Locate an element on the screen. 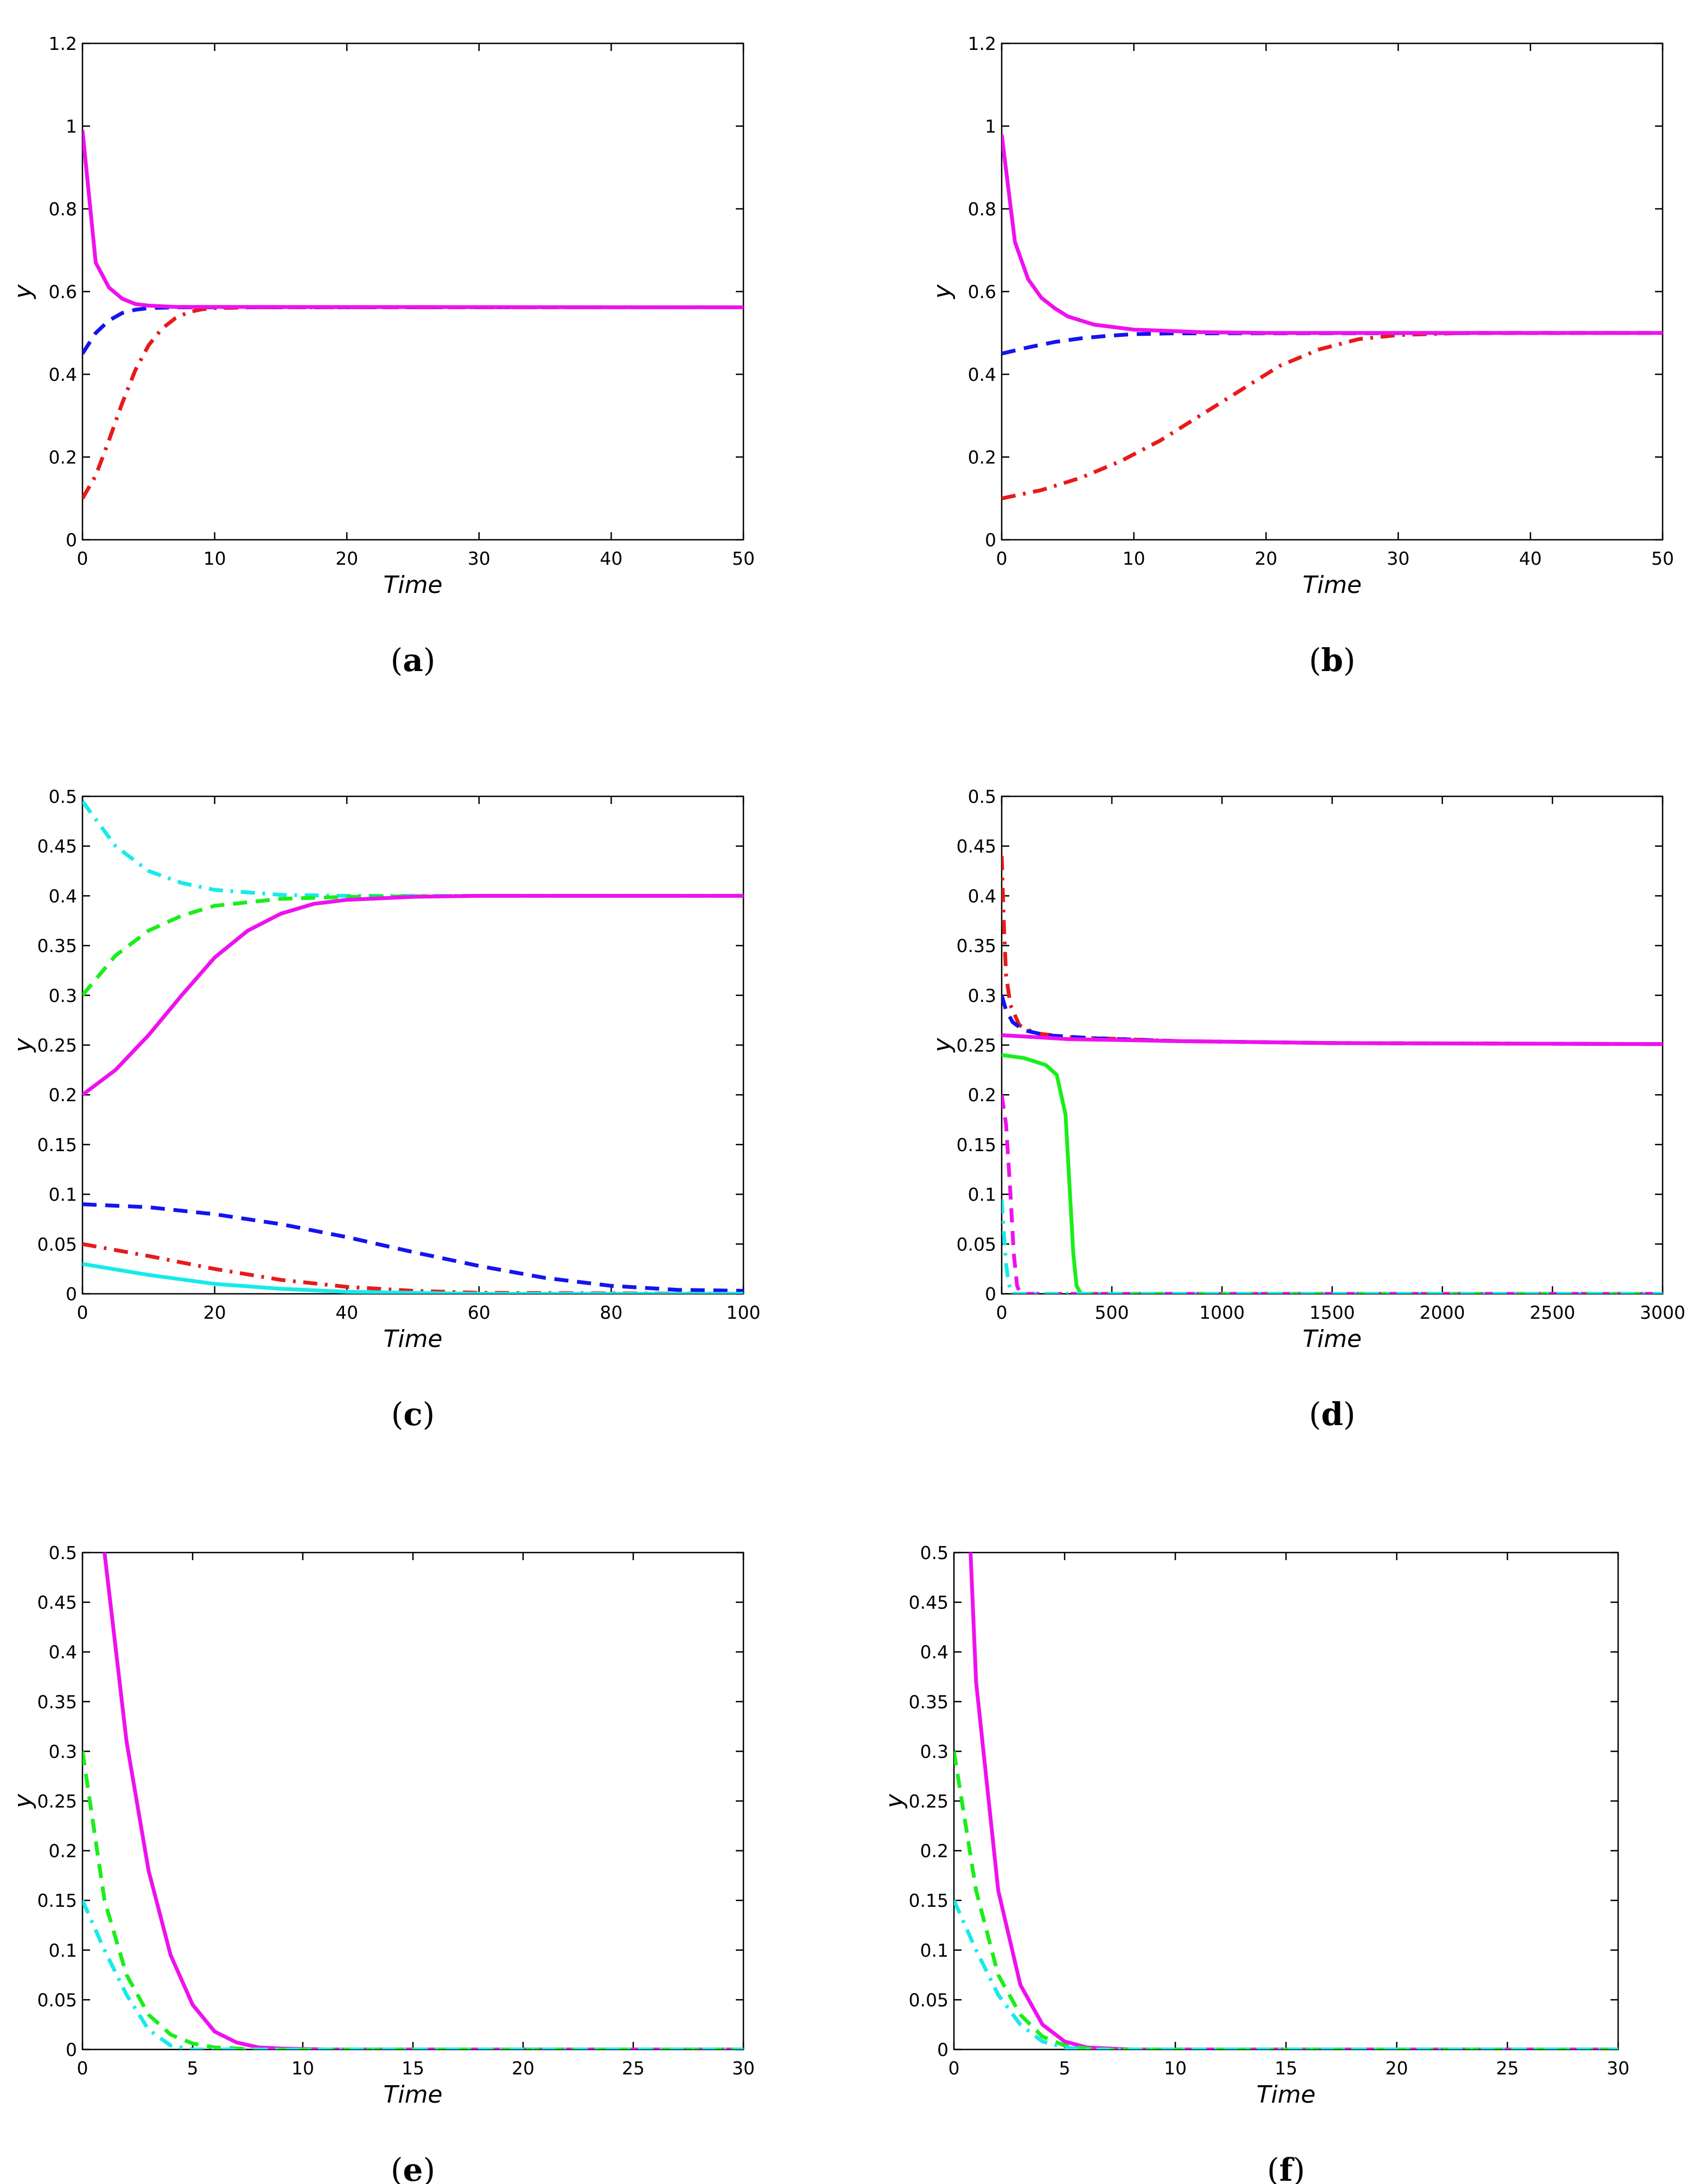 The width and height of the screenshot is (1693, 2184). y-tick-label: 1.2 is located at coordinates (63, 43).